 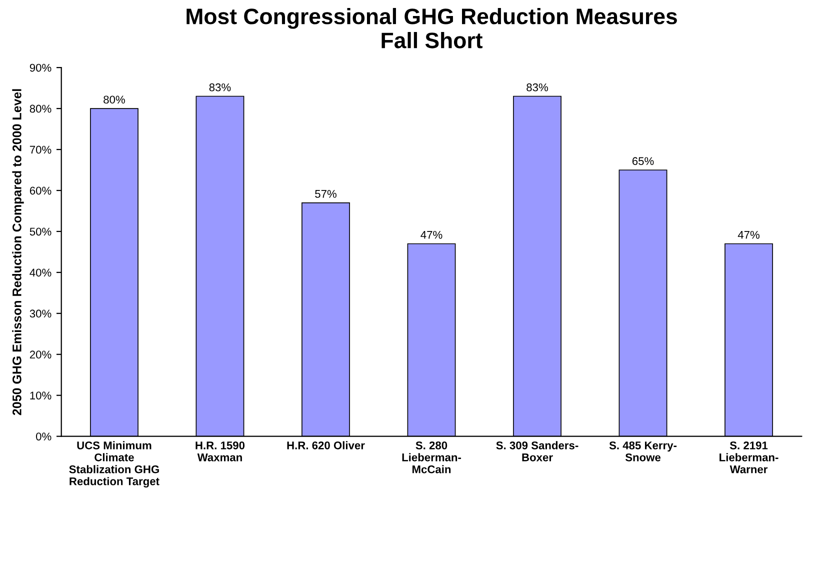 I want to click on y-tick-label: 50%, so click(x=41, y=232).